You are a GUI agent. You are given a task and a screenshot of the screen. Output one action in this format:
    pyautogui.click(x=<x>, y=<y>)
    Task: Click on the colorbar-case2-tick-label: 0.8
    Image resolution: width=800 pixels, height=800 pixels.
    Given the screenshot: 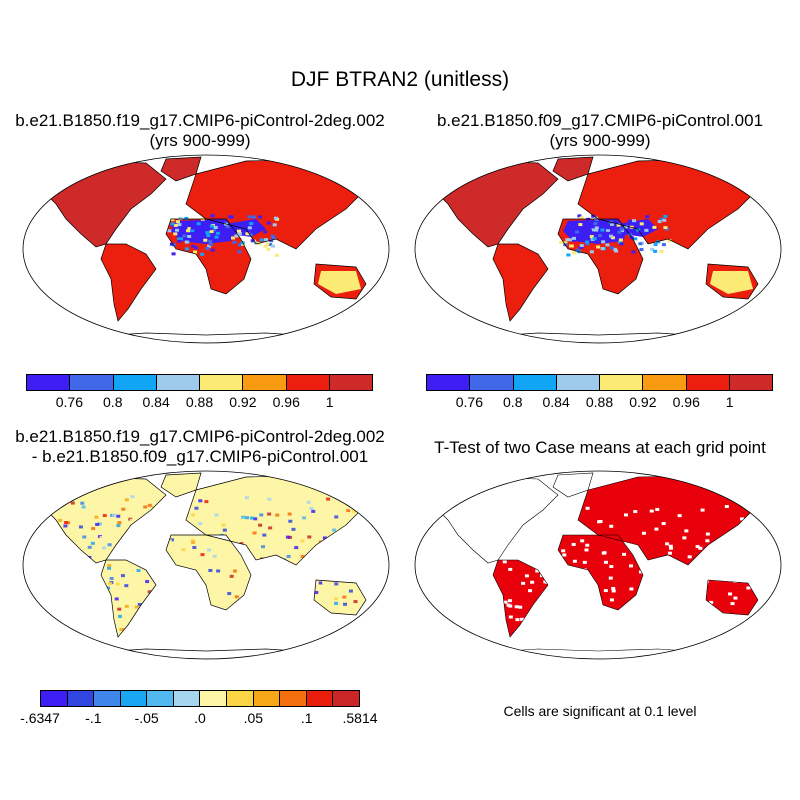 What is the action you would take?
    pyautogui.click(x=513, y=402)
    